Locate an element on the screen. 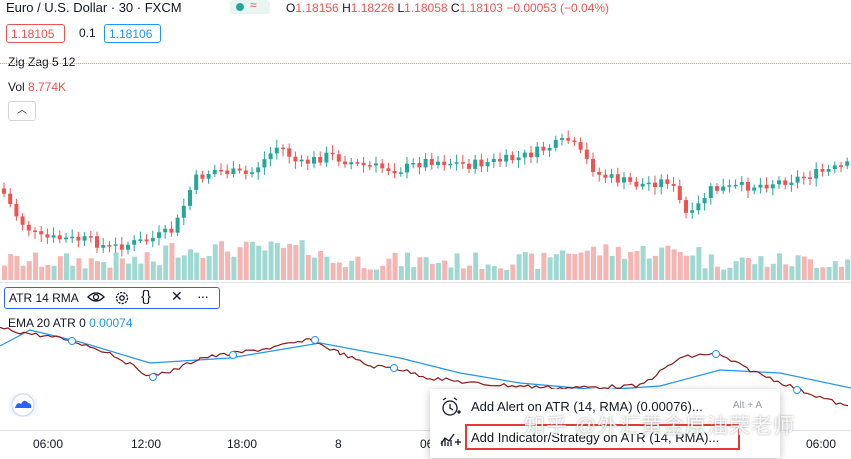  atr-title: ATR 14 RMA is located at coordinates (44, 298).